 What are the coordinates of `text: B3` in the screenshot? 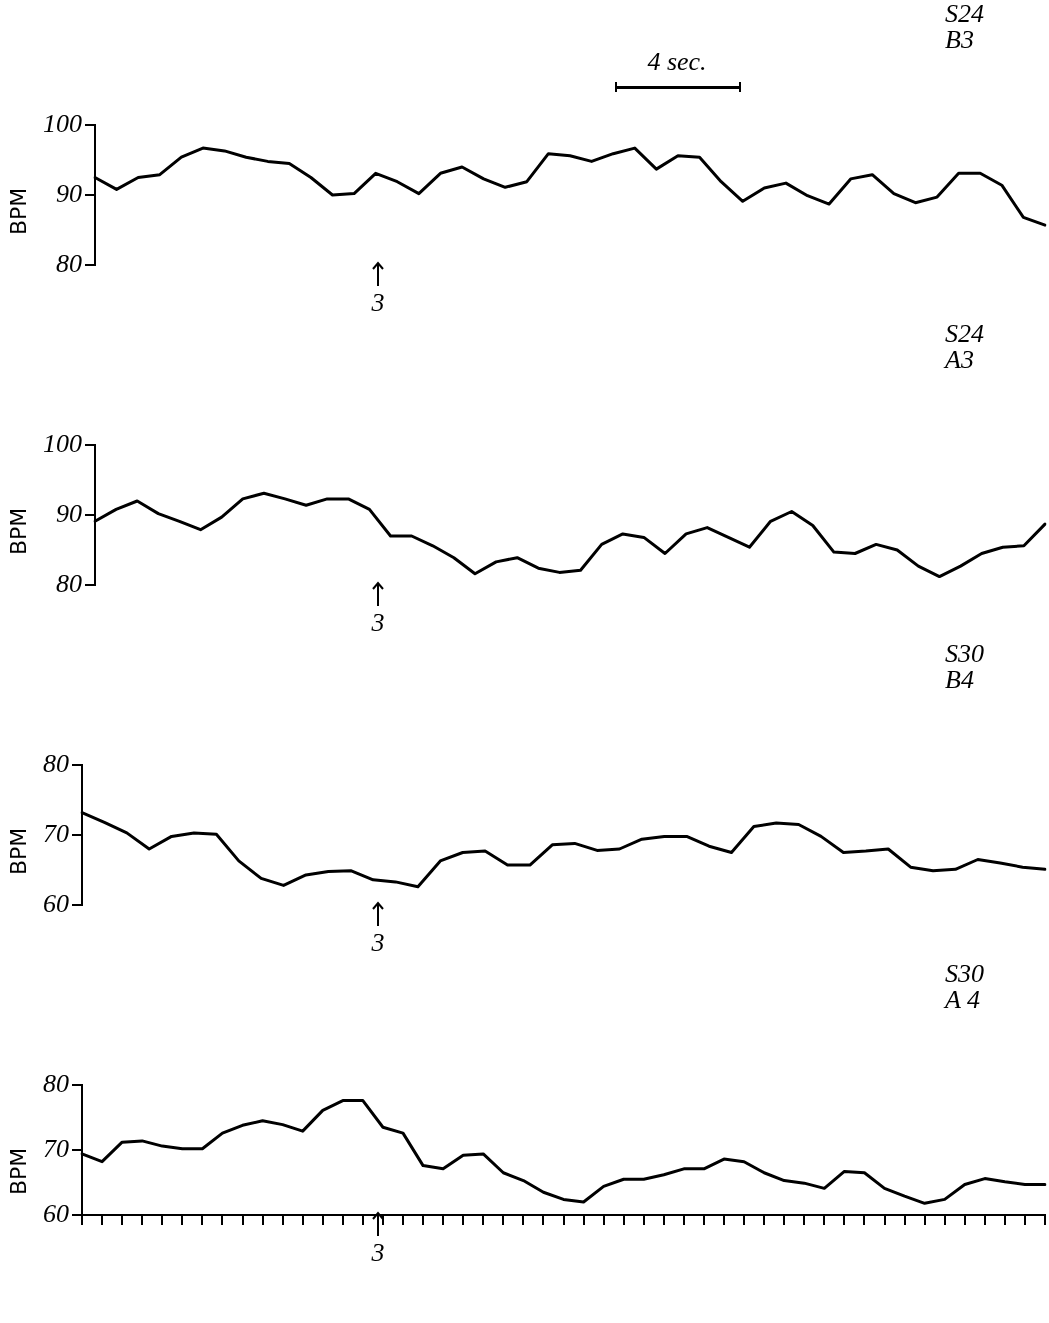 It's located at (959, 39).